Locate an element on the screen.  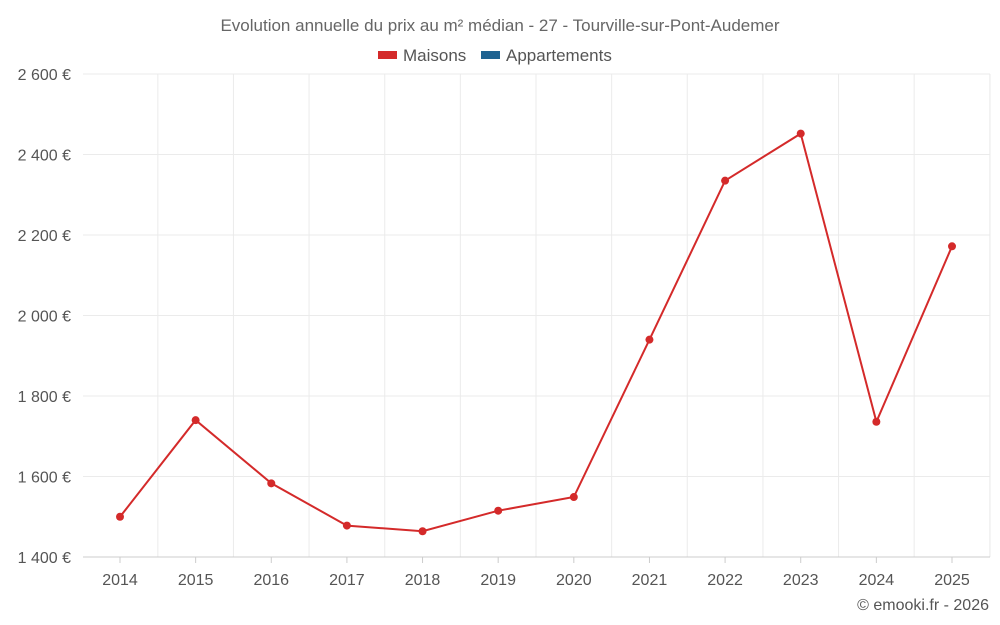
y-tick-label: 1 600 € is located at coordinates (44, 478).